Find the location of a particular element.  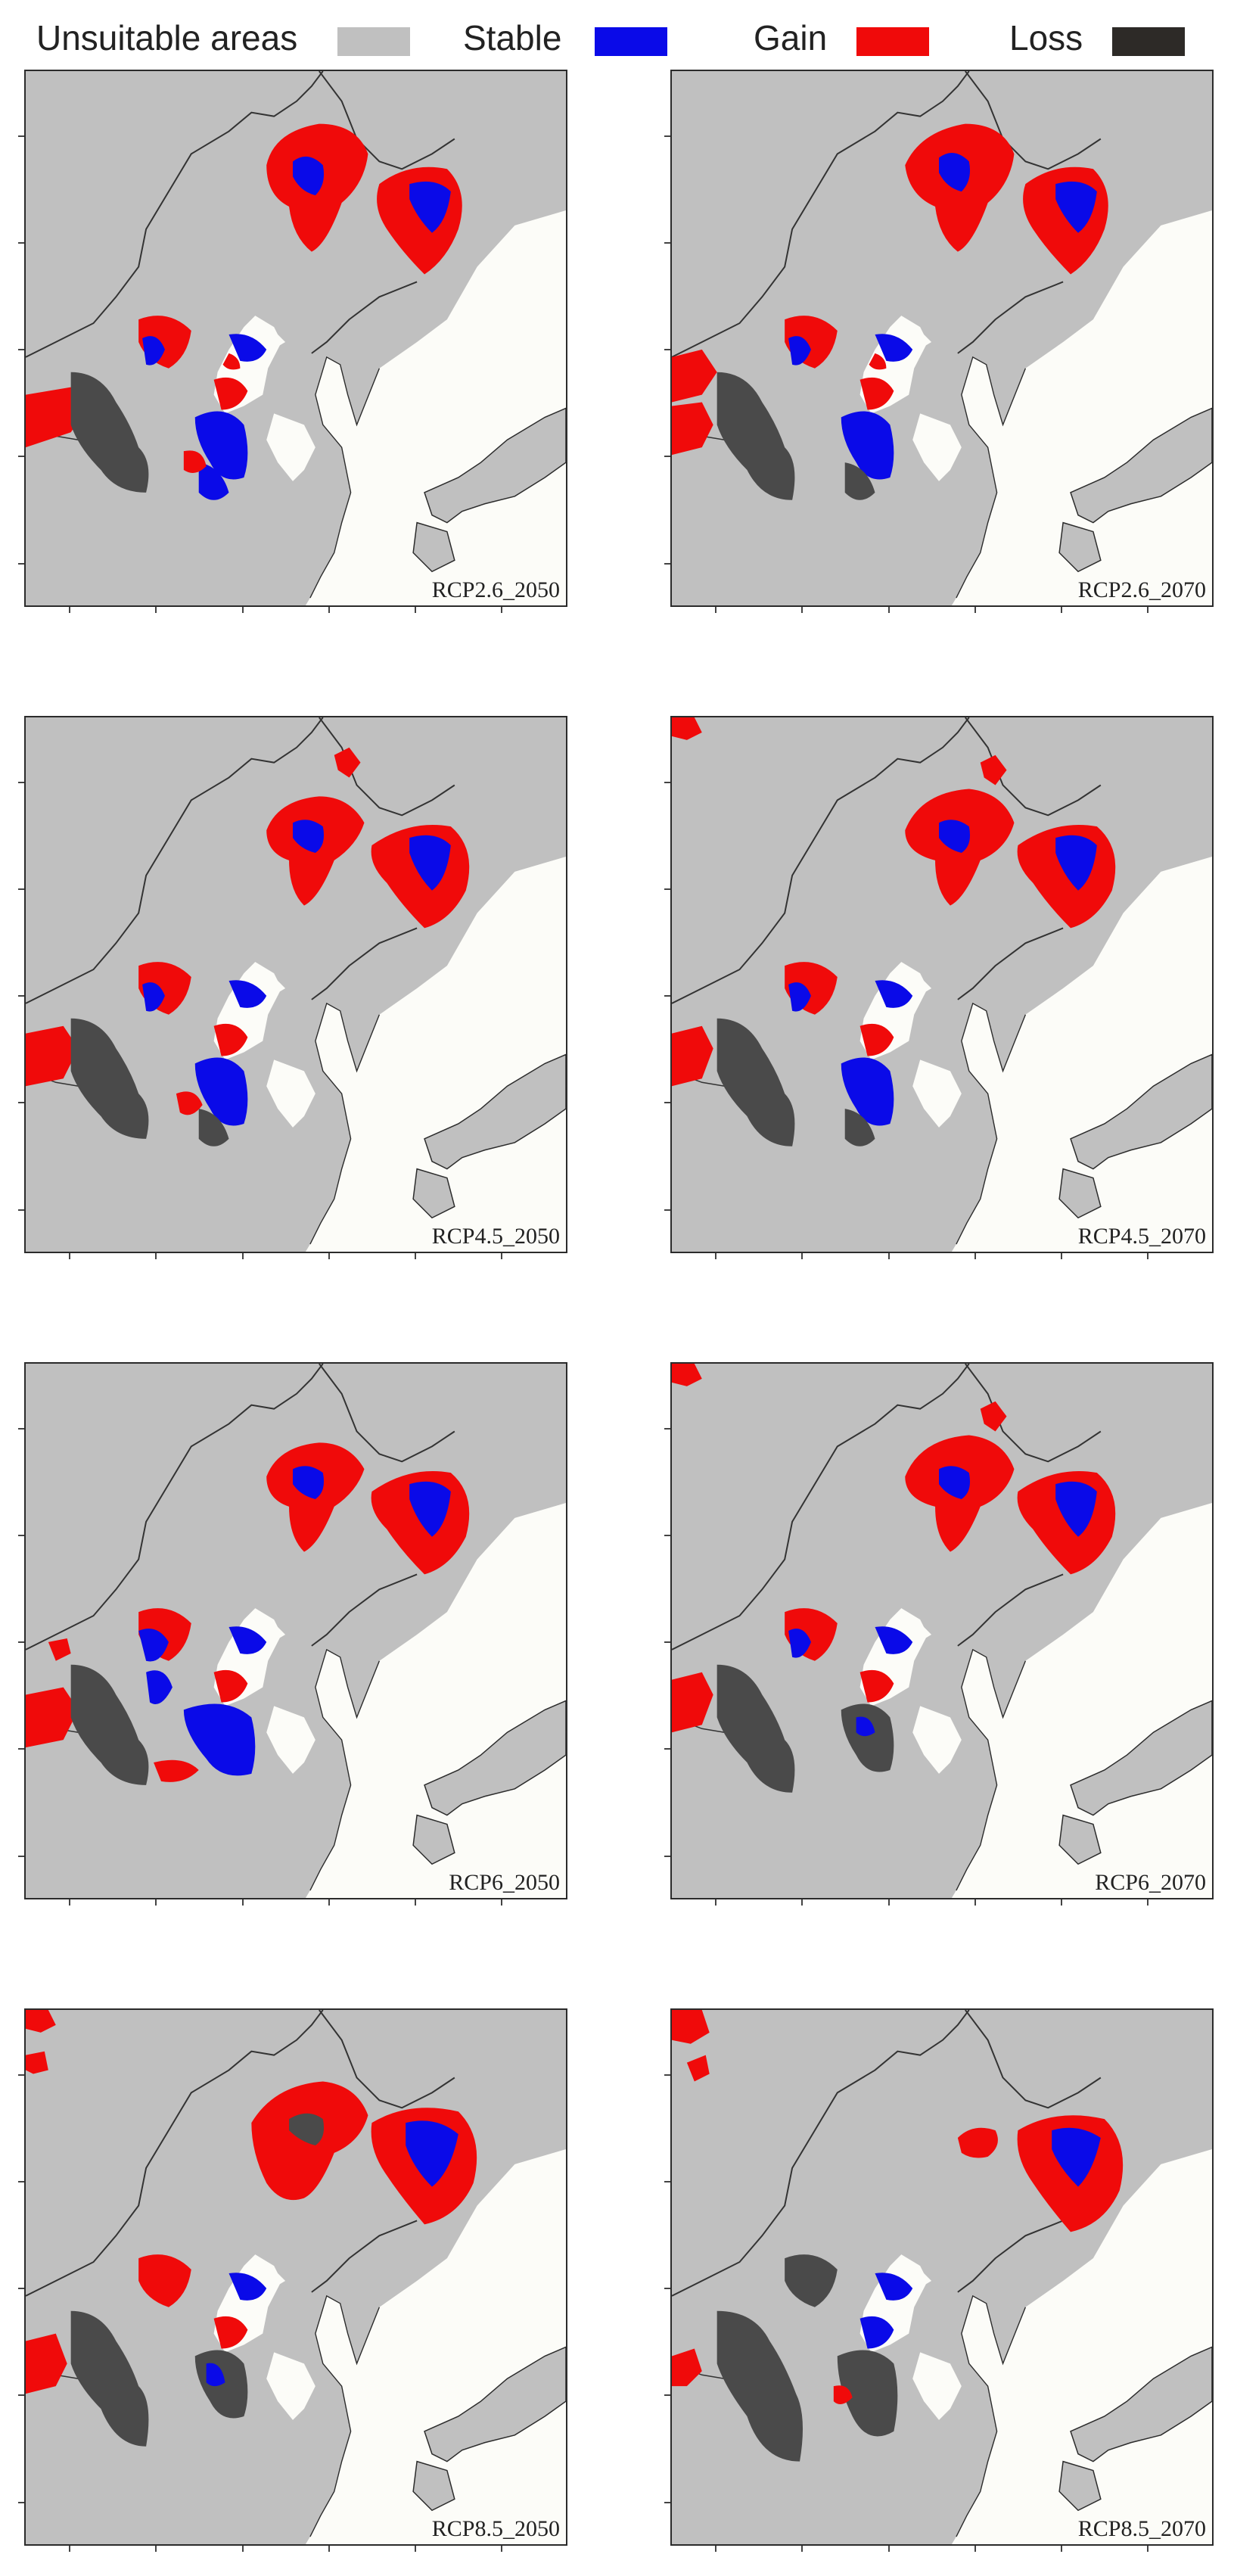

panel-label: RCP2.6_2070 is located at coordinates (1141, 590).